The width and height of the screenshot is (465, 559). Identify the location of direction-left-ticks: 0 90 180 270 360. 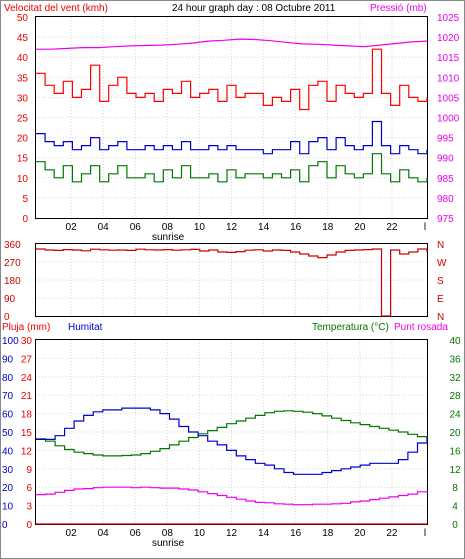
(12, 281).